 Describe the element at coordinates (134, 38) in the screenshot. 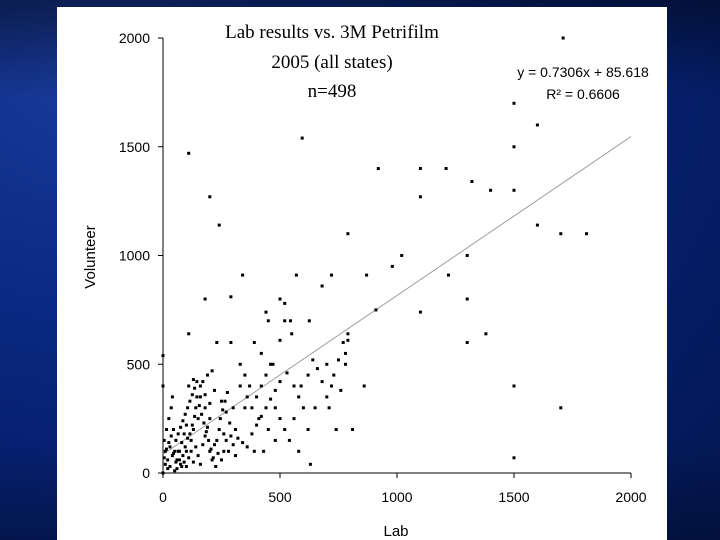

I see `y-tick-label: 2000` at that location.